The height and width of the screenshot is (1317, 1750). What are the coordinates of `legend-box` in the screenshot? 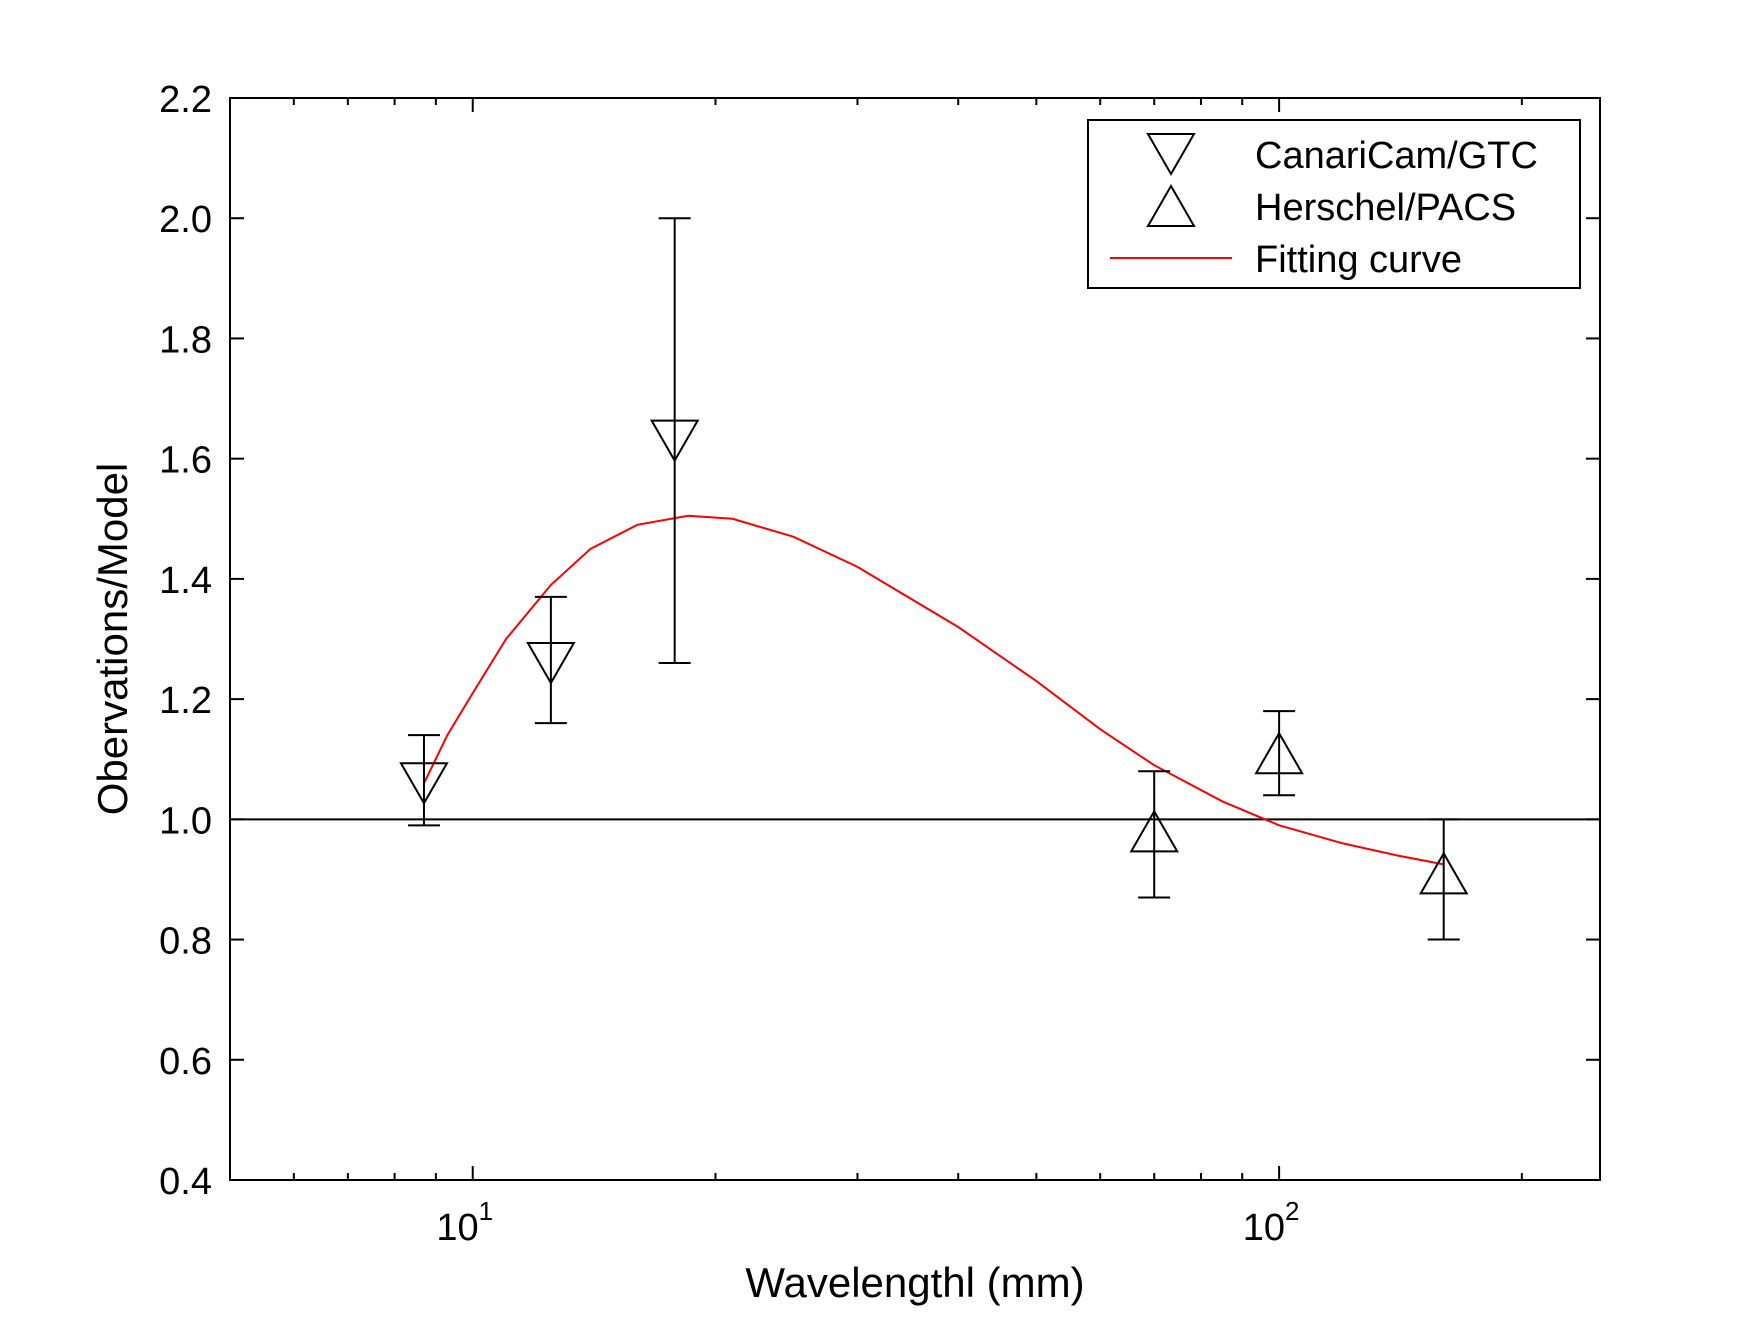 It's located at (1334, 204).